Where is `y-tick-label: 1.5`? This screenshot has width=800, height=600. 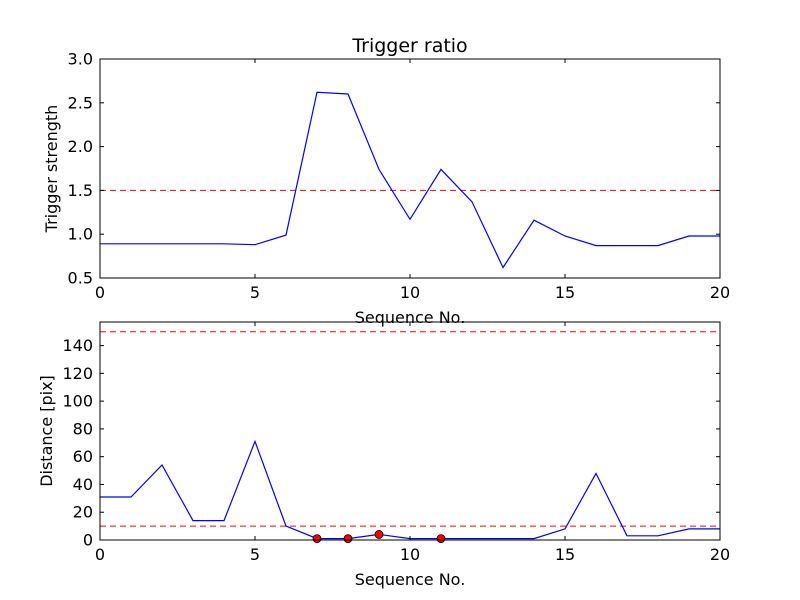 y-tick-label: 1.5 is located at coordinates (80, 190).